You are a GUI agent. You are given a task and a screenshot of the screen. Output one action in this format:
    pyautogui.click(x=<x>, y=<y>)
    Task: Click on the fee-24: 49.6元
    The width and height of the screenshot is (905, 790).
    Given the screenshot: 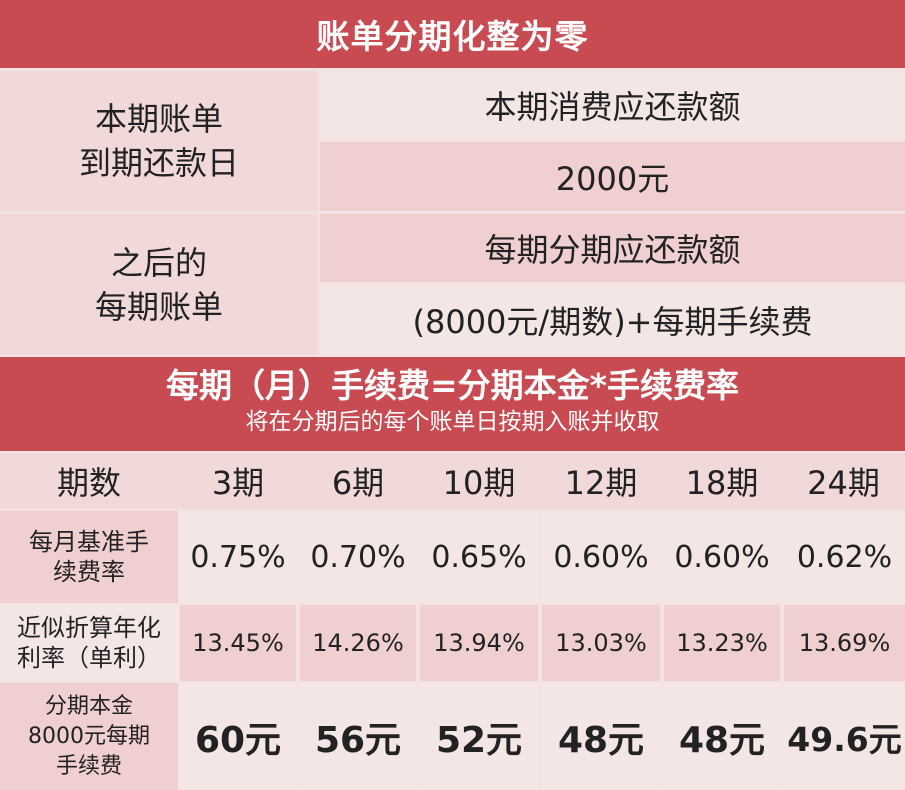 What is the action you would take?
    pyautogui.click(x=844, y=736)
    